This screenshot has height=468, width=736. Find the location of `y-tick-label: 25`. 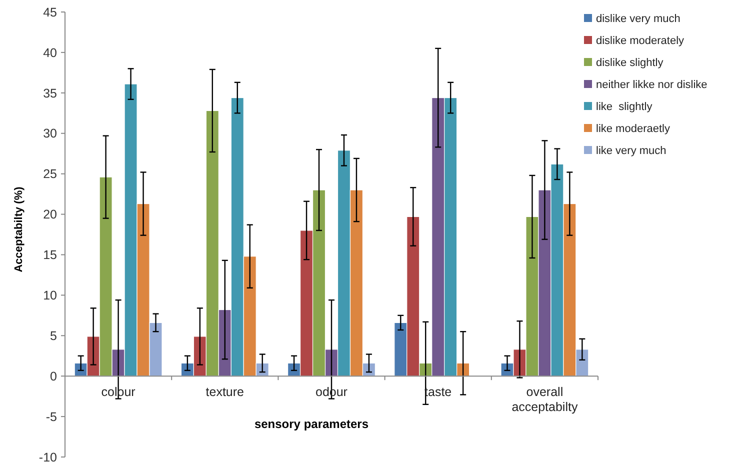

y-tick-label: 25 is located at coordinates (50, 174).